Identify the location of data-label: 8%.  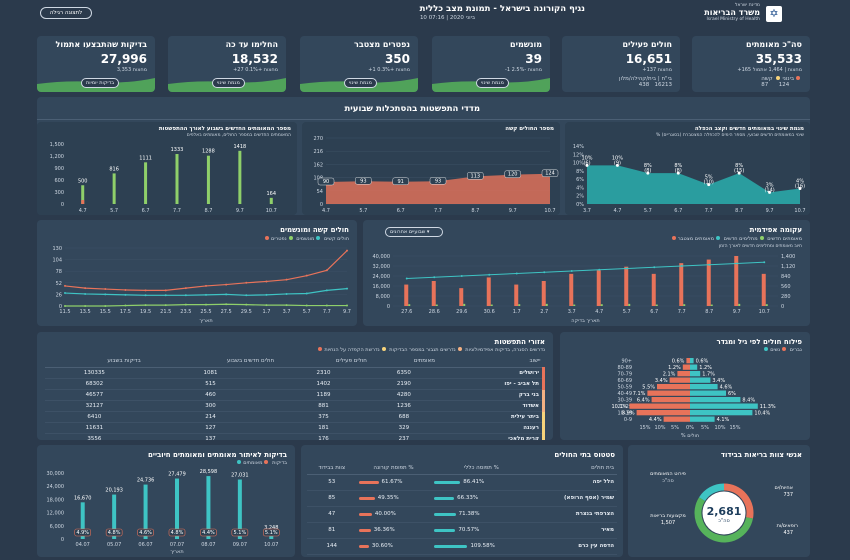
(739, 166).